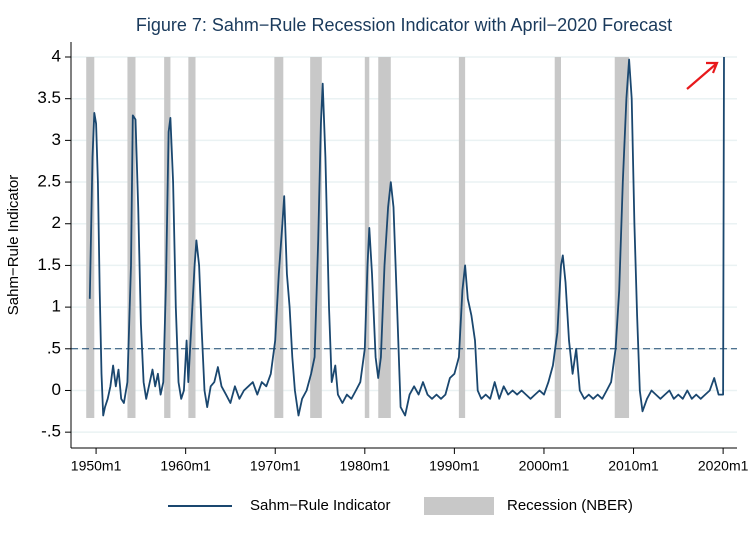 Image resolution: width=756 pixels, height=554 pixels. Describe the element at coordinates (702, 75) in the screenshot. I see `annotation-arrow` at that location.